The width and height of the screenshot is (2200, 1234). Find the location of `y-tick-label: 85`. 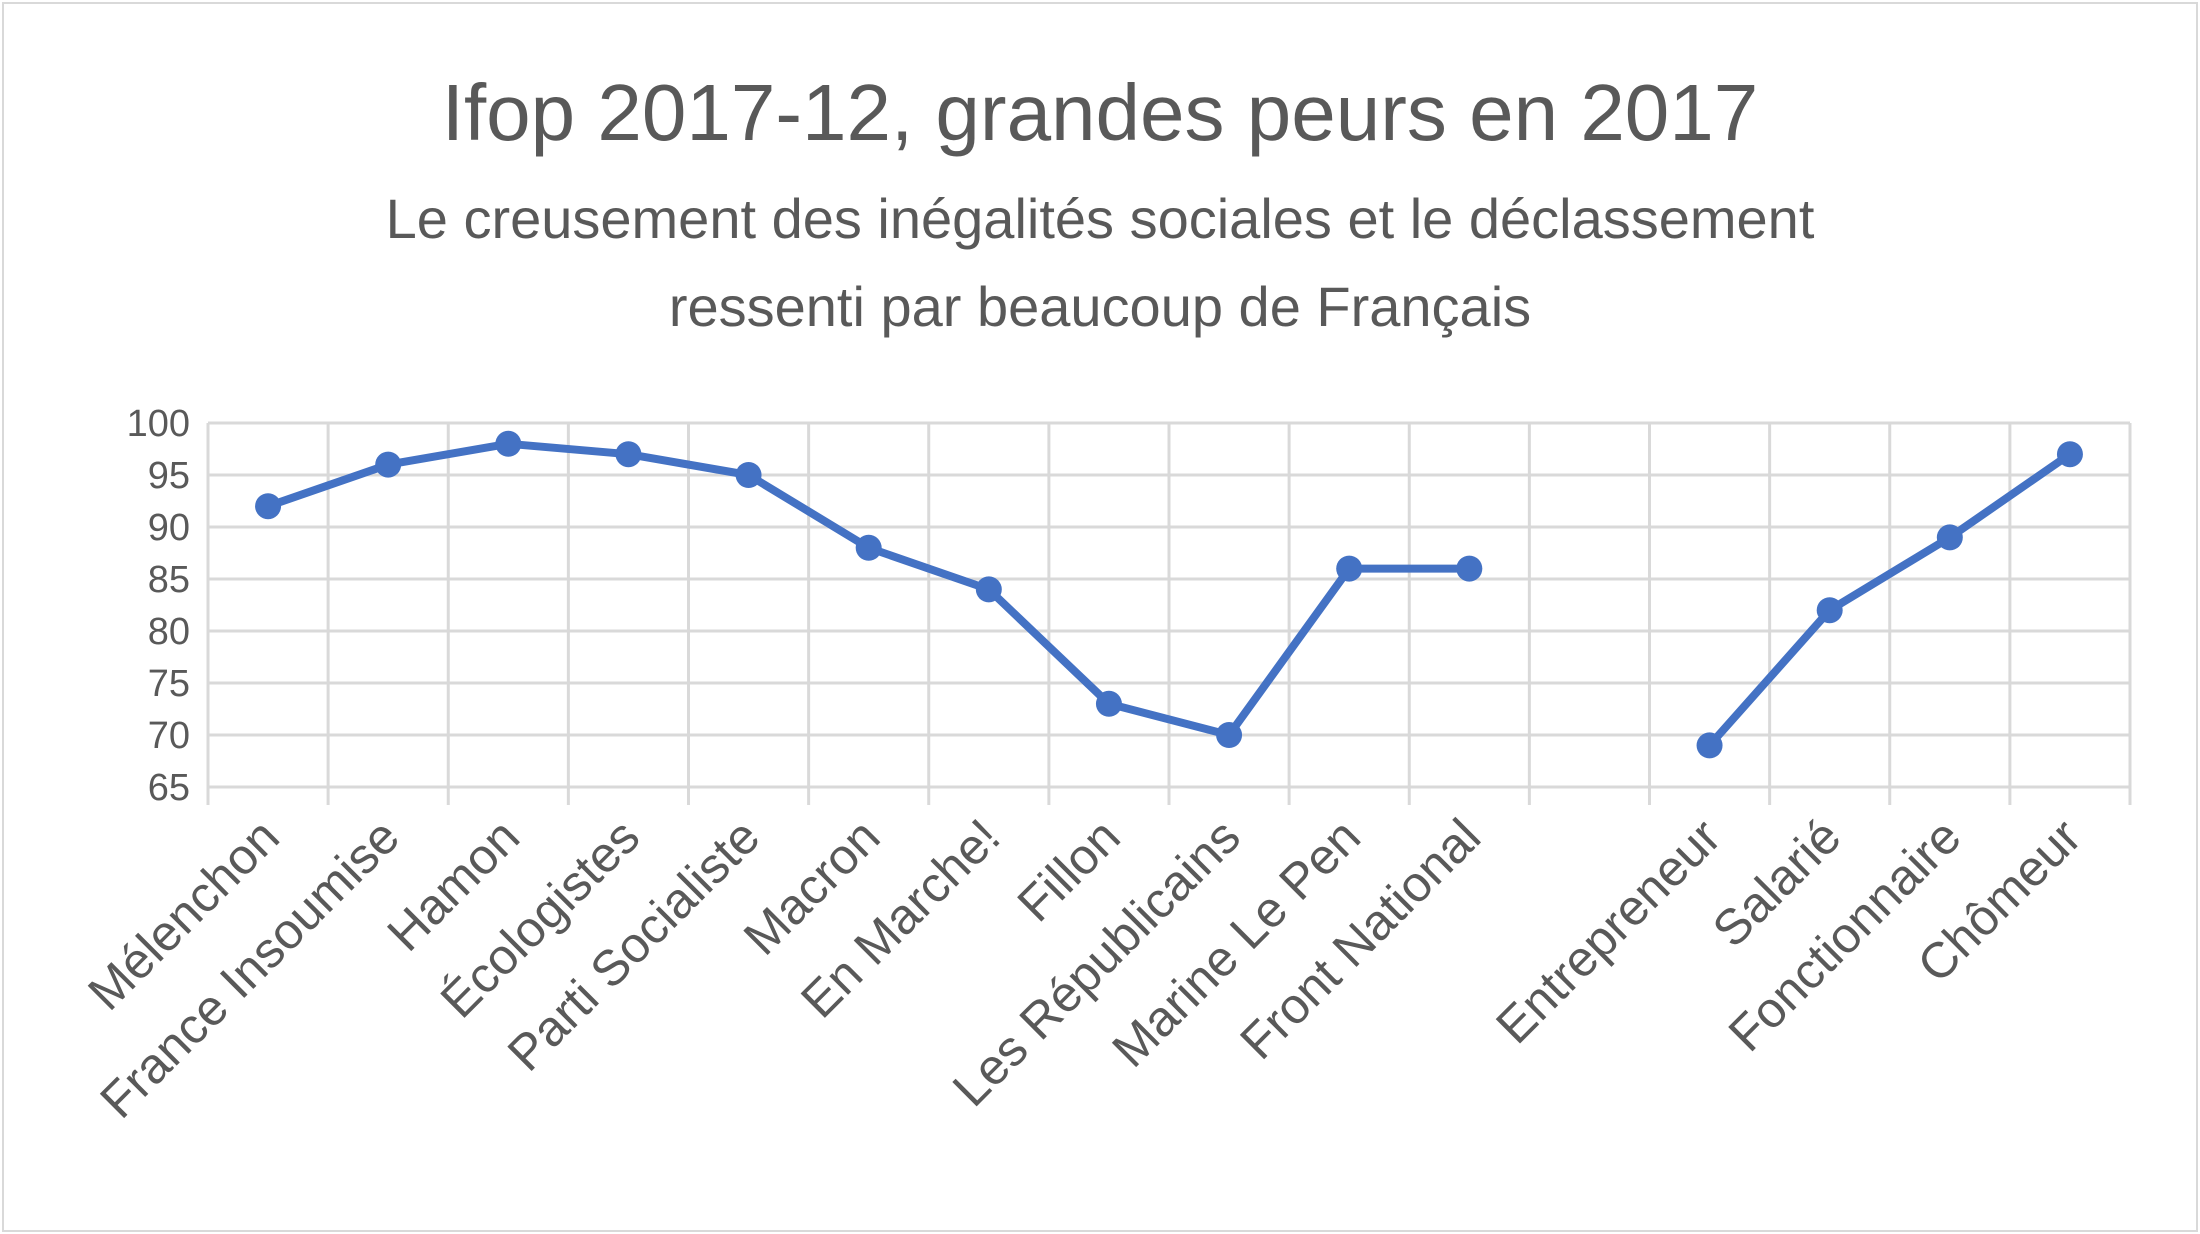

y-tick-label: 85 is located at coordinates (169, 580).